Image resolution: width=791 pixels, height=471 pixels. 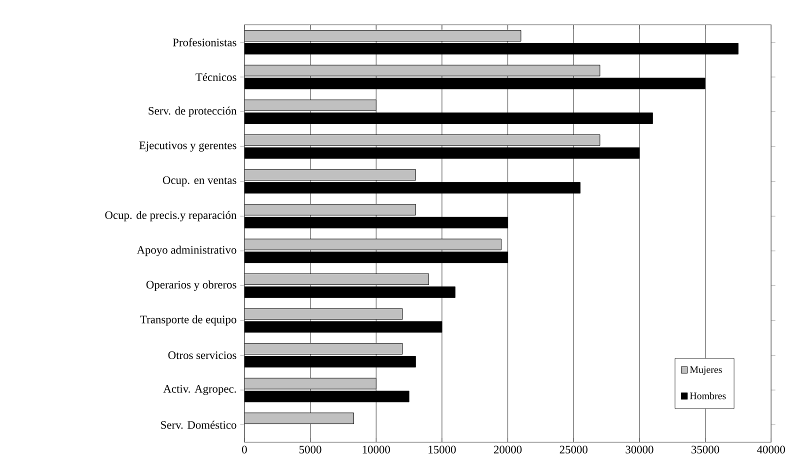 I want to click on y-tick-label: Operarios y obreros, so click(x=191, y=285).